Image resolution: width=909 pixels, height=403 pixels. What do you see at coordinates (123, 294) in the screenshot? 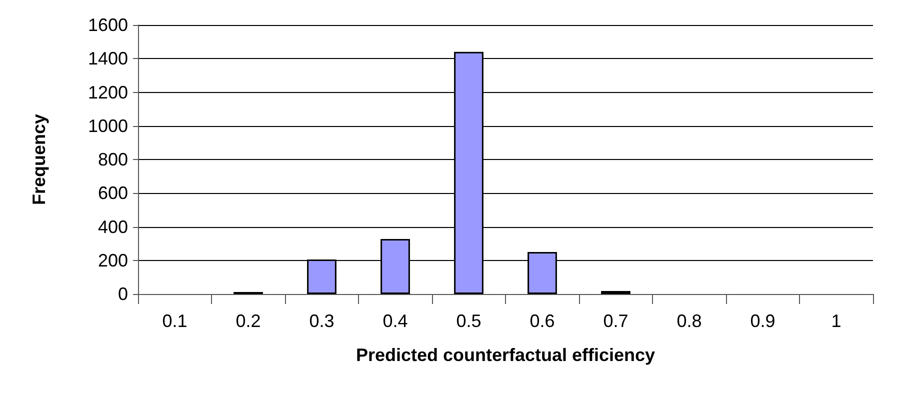
I see `y-tick-label: 0` at bounding box center [123, 294].